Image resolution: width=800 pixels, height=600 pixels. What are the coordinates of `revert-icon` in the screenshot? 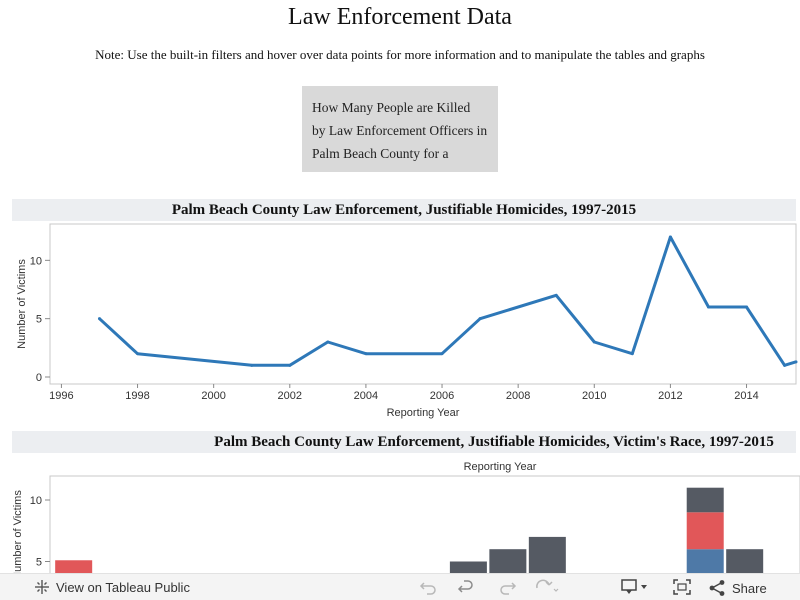 It's located at (508, 587).